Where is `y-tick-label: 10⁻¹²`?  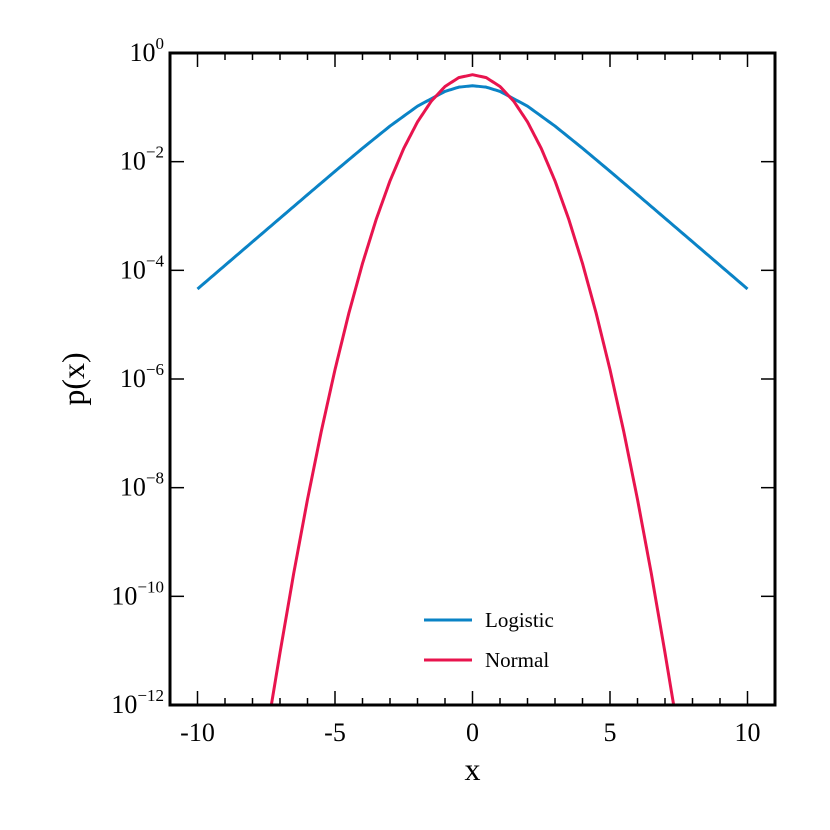 y-tick-label: 10⁻¹² is located at coordinates (137, 702).